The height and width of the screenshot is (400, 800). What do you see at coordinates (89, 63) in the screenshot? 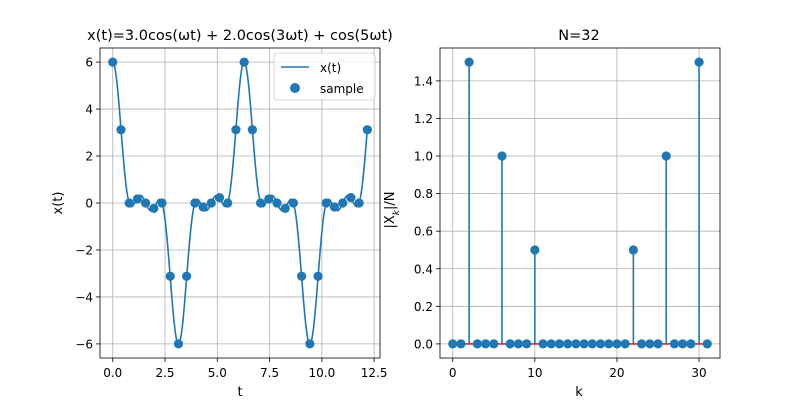
I see `time-plot-ytick-label: 6` at bounding box center [89, 63].